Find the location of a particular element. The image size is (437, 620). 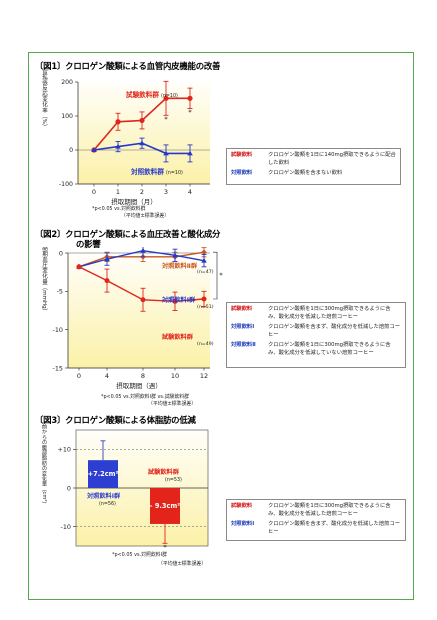

series-label: 対照飲料Ⅰ群 is located at coordinates (178, 300).